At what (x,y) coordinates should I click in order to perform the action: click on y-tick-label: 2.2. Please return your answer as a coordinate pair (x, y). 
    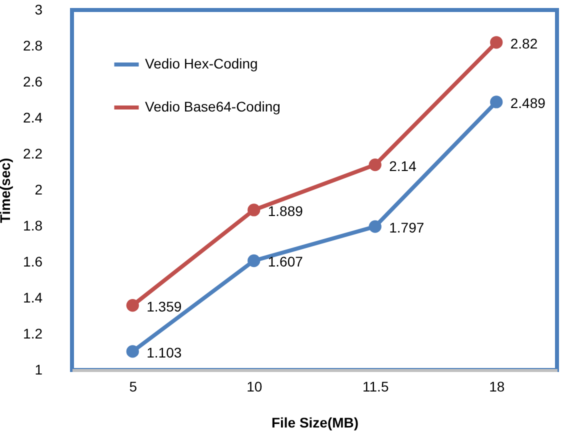
    Looking at the image, I should click on (33, 154).